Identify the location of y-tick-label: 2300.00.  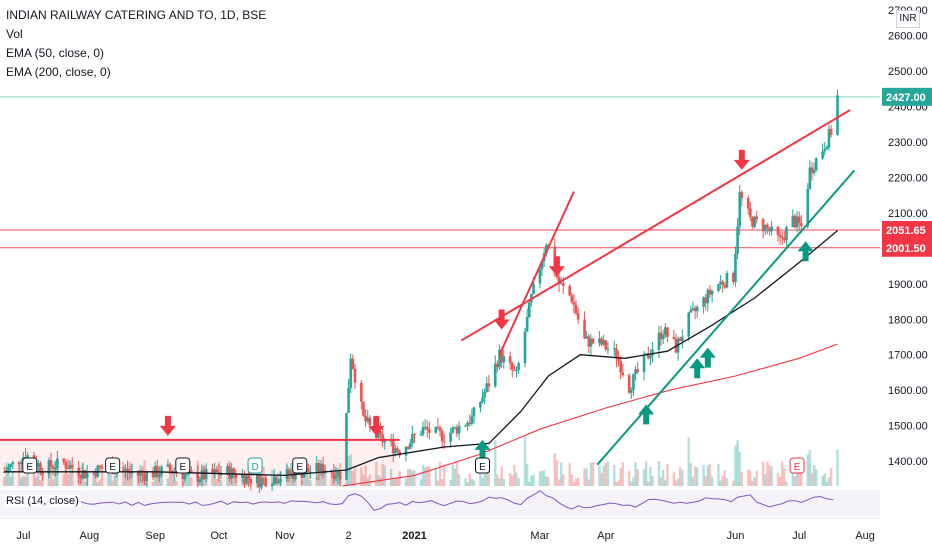
(908, 143).